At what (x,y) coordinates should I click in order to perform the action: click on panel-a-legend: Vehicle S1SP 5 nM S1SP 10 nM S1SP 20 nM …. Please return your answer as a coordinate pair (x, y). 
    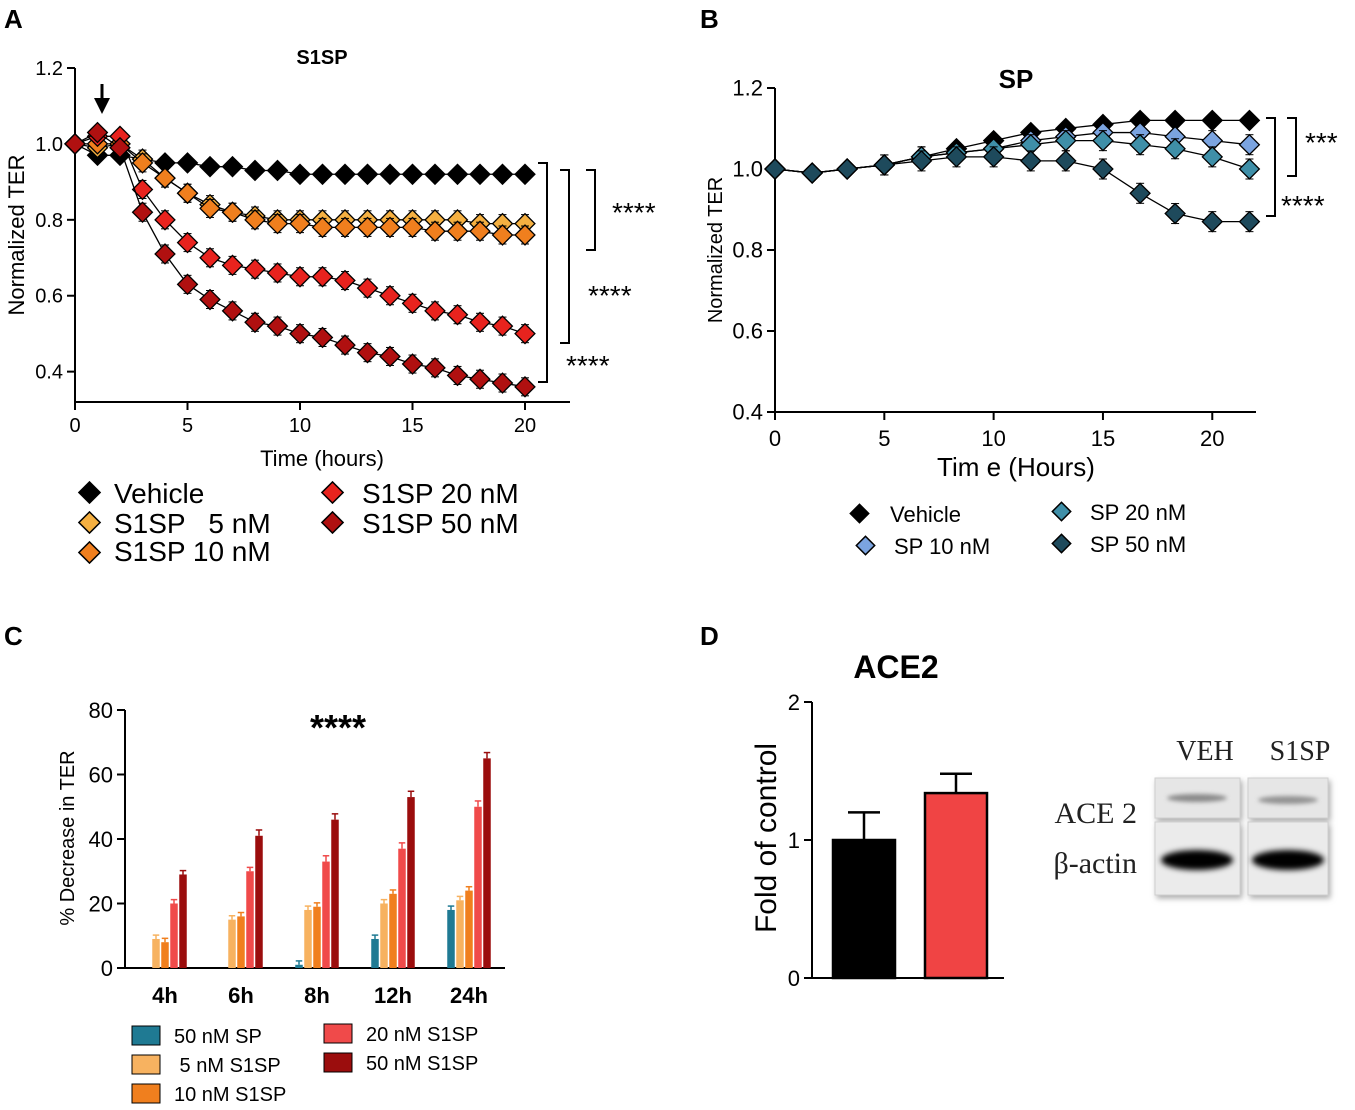
    Looking at the image, I should click on (298, 522).